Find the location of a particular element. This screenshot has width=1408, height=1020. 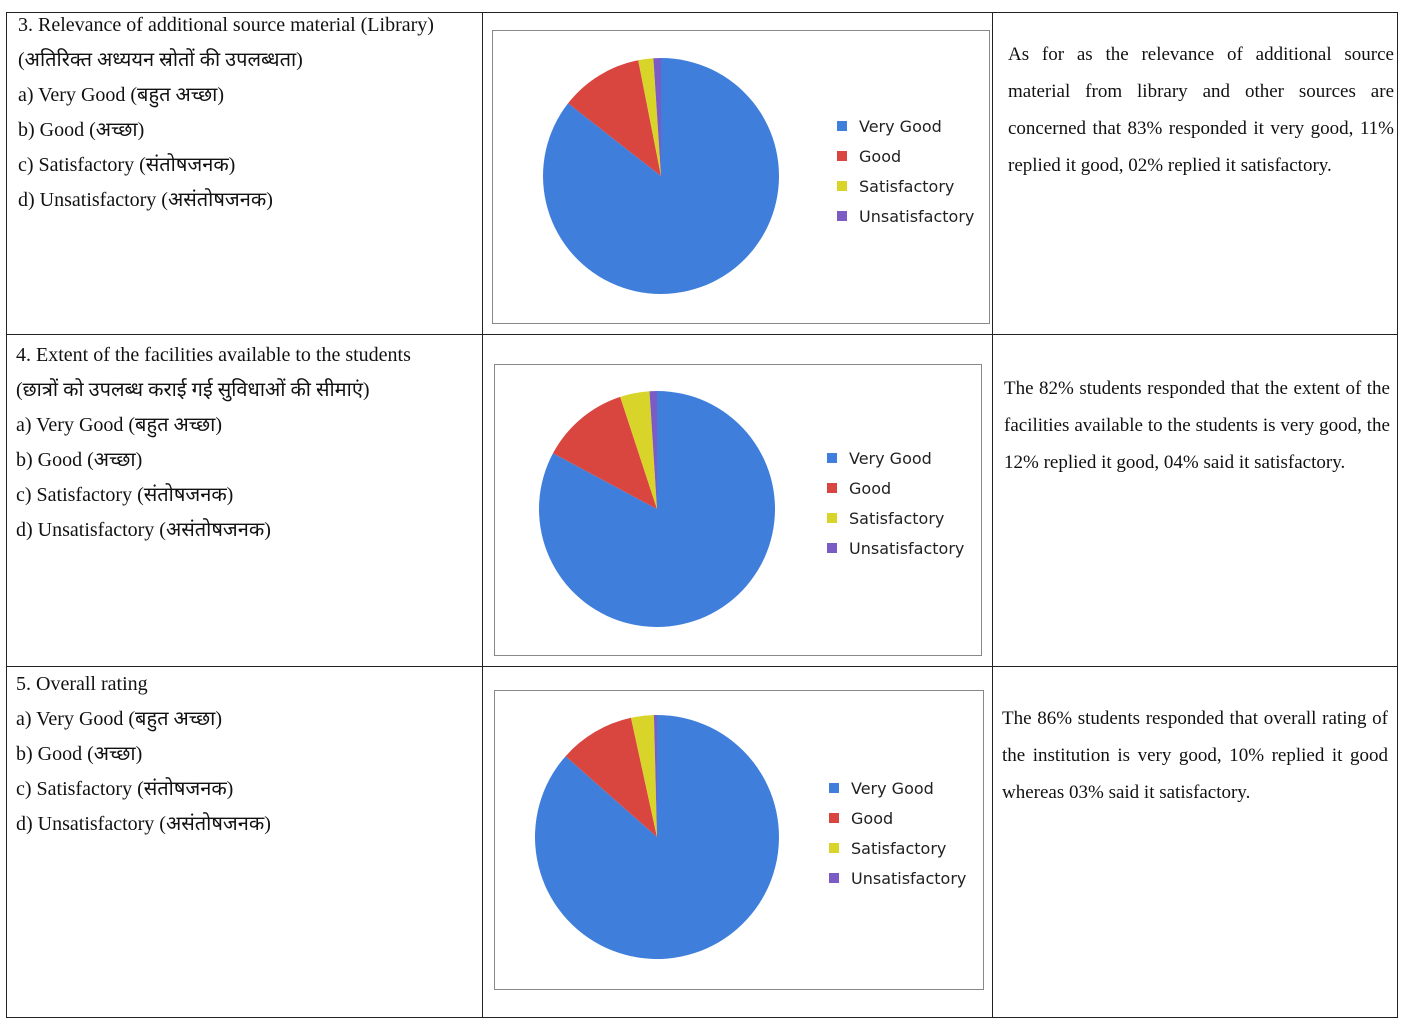

question-title-hindi: (अतिरिक्त अध्ययन स्रोतों की उपलब्धता) is located at coordinates (160, 60).